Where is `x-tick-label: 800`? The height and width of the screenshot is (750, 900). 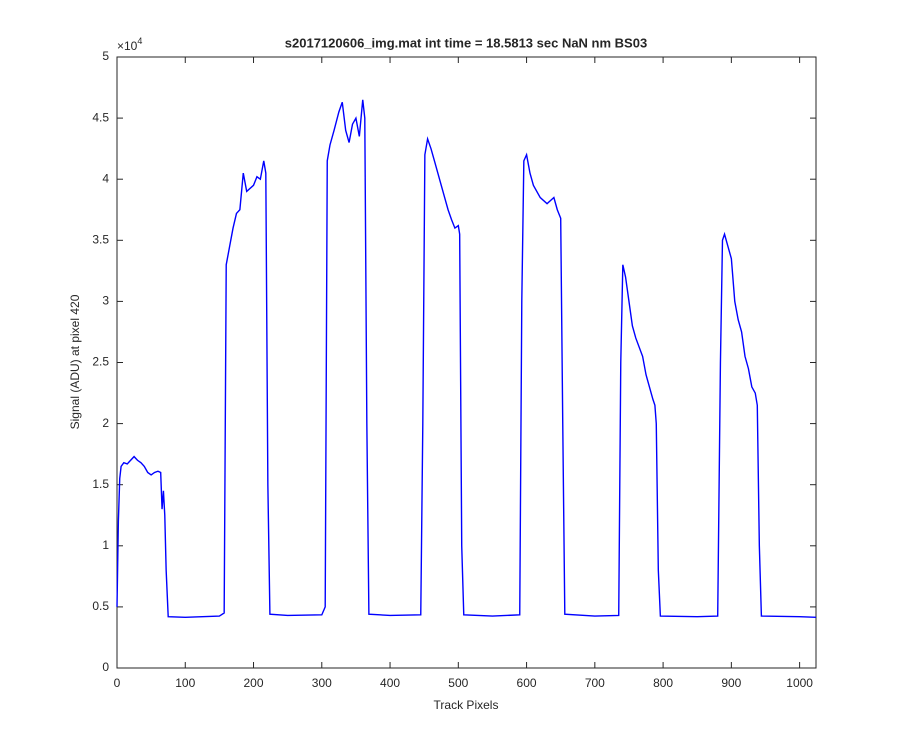 x-tick-label: 800 is located at coordinates (663, 683).